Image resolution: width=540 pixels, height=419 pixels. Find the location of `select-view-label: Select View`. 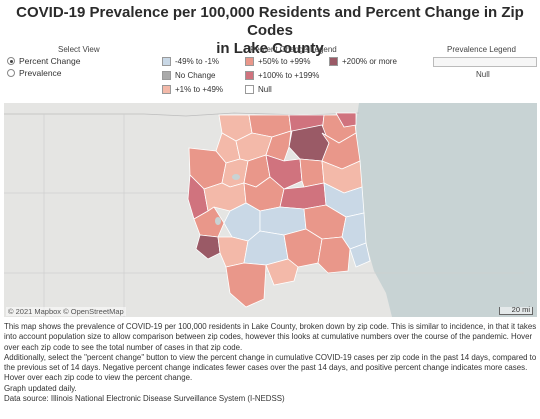

select-view-label: Select View is located at coordinates (79, 49).